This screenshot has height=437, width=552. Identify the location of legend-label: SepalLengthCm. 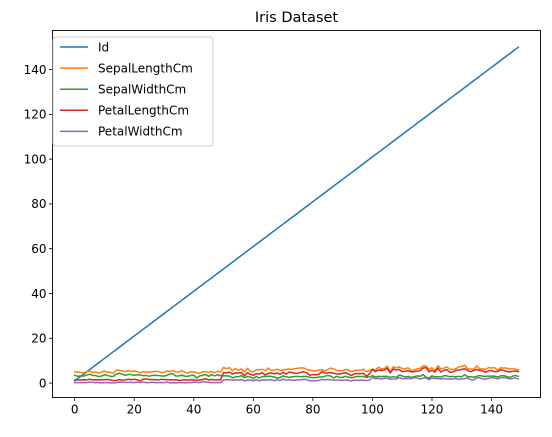
(145, 68).